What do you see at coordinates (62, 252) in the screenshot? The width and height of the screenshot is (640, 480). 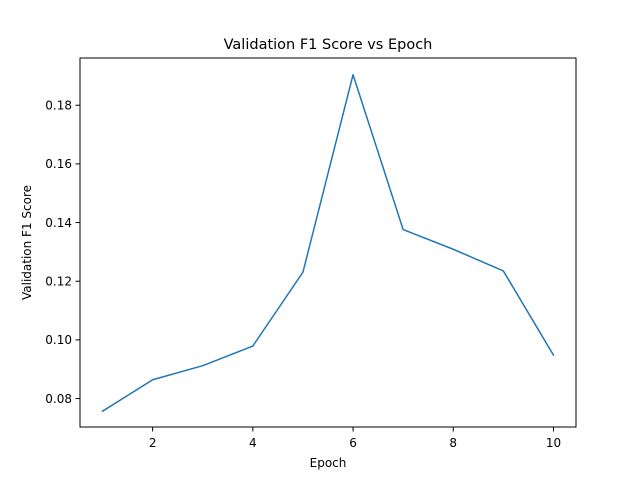 I see `y-axis: 0.08 0.10 0.12 0.14 0.16 0.18` at bounding box center [62, 252].